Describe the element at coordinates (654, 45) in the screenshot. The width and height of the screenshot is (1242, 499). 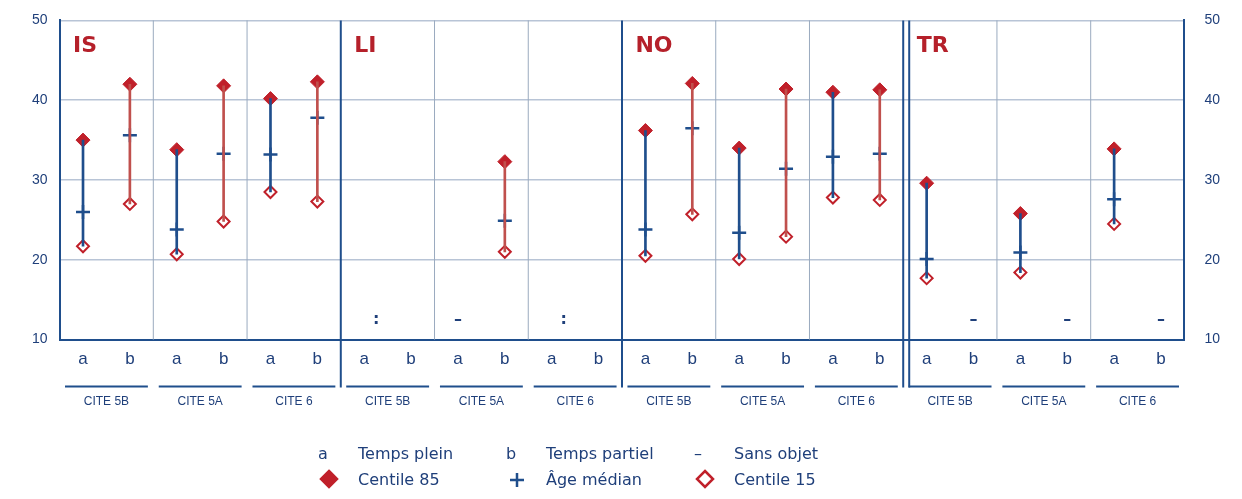
I see `annotation: NO` at that location.